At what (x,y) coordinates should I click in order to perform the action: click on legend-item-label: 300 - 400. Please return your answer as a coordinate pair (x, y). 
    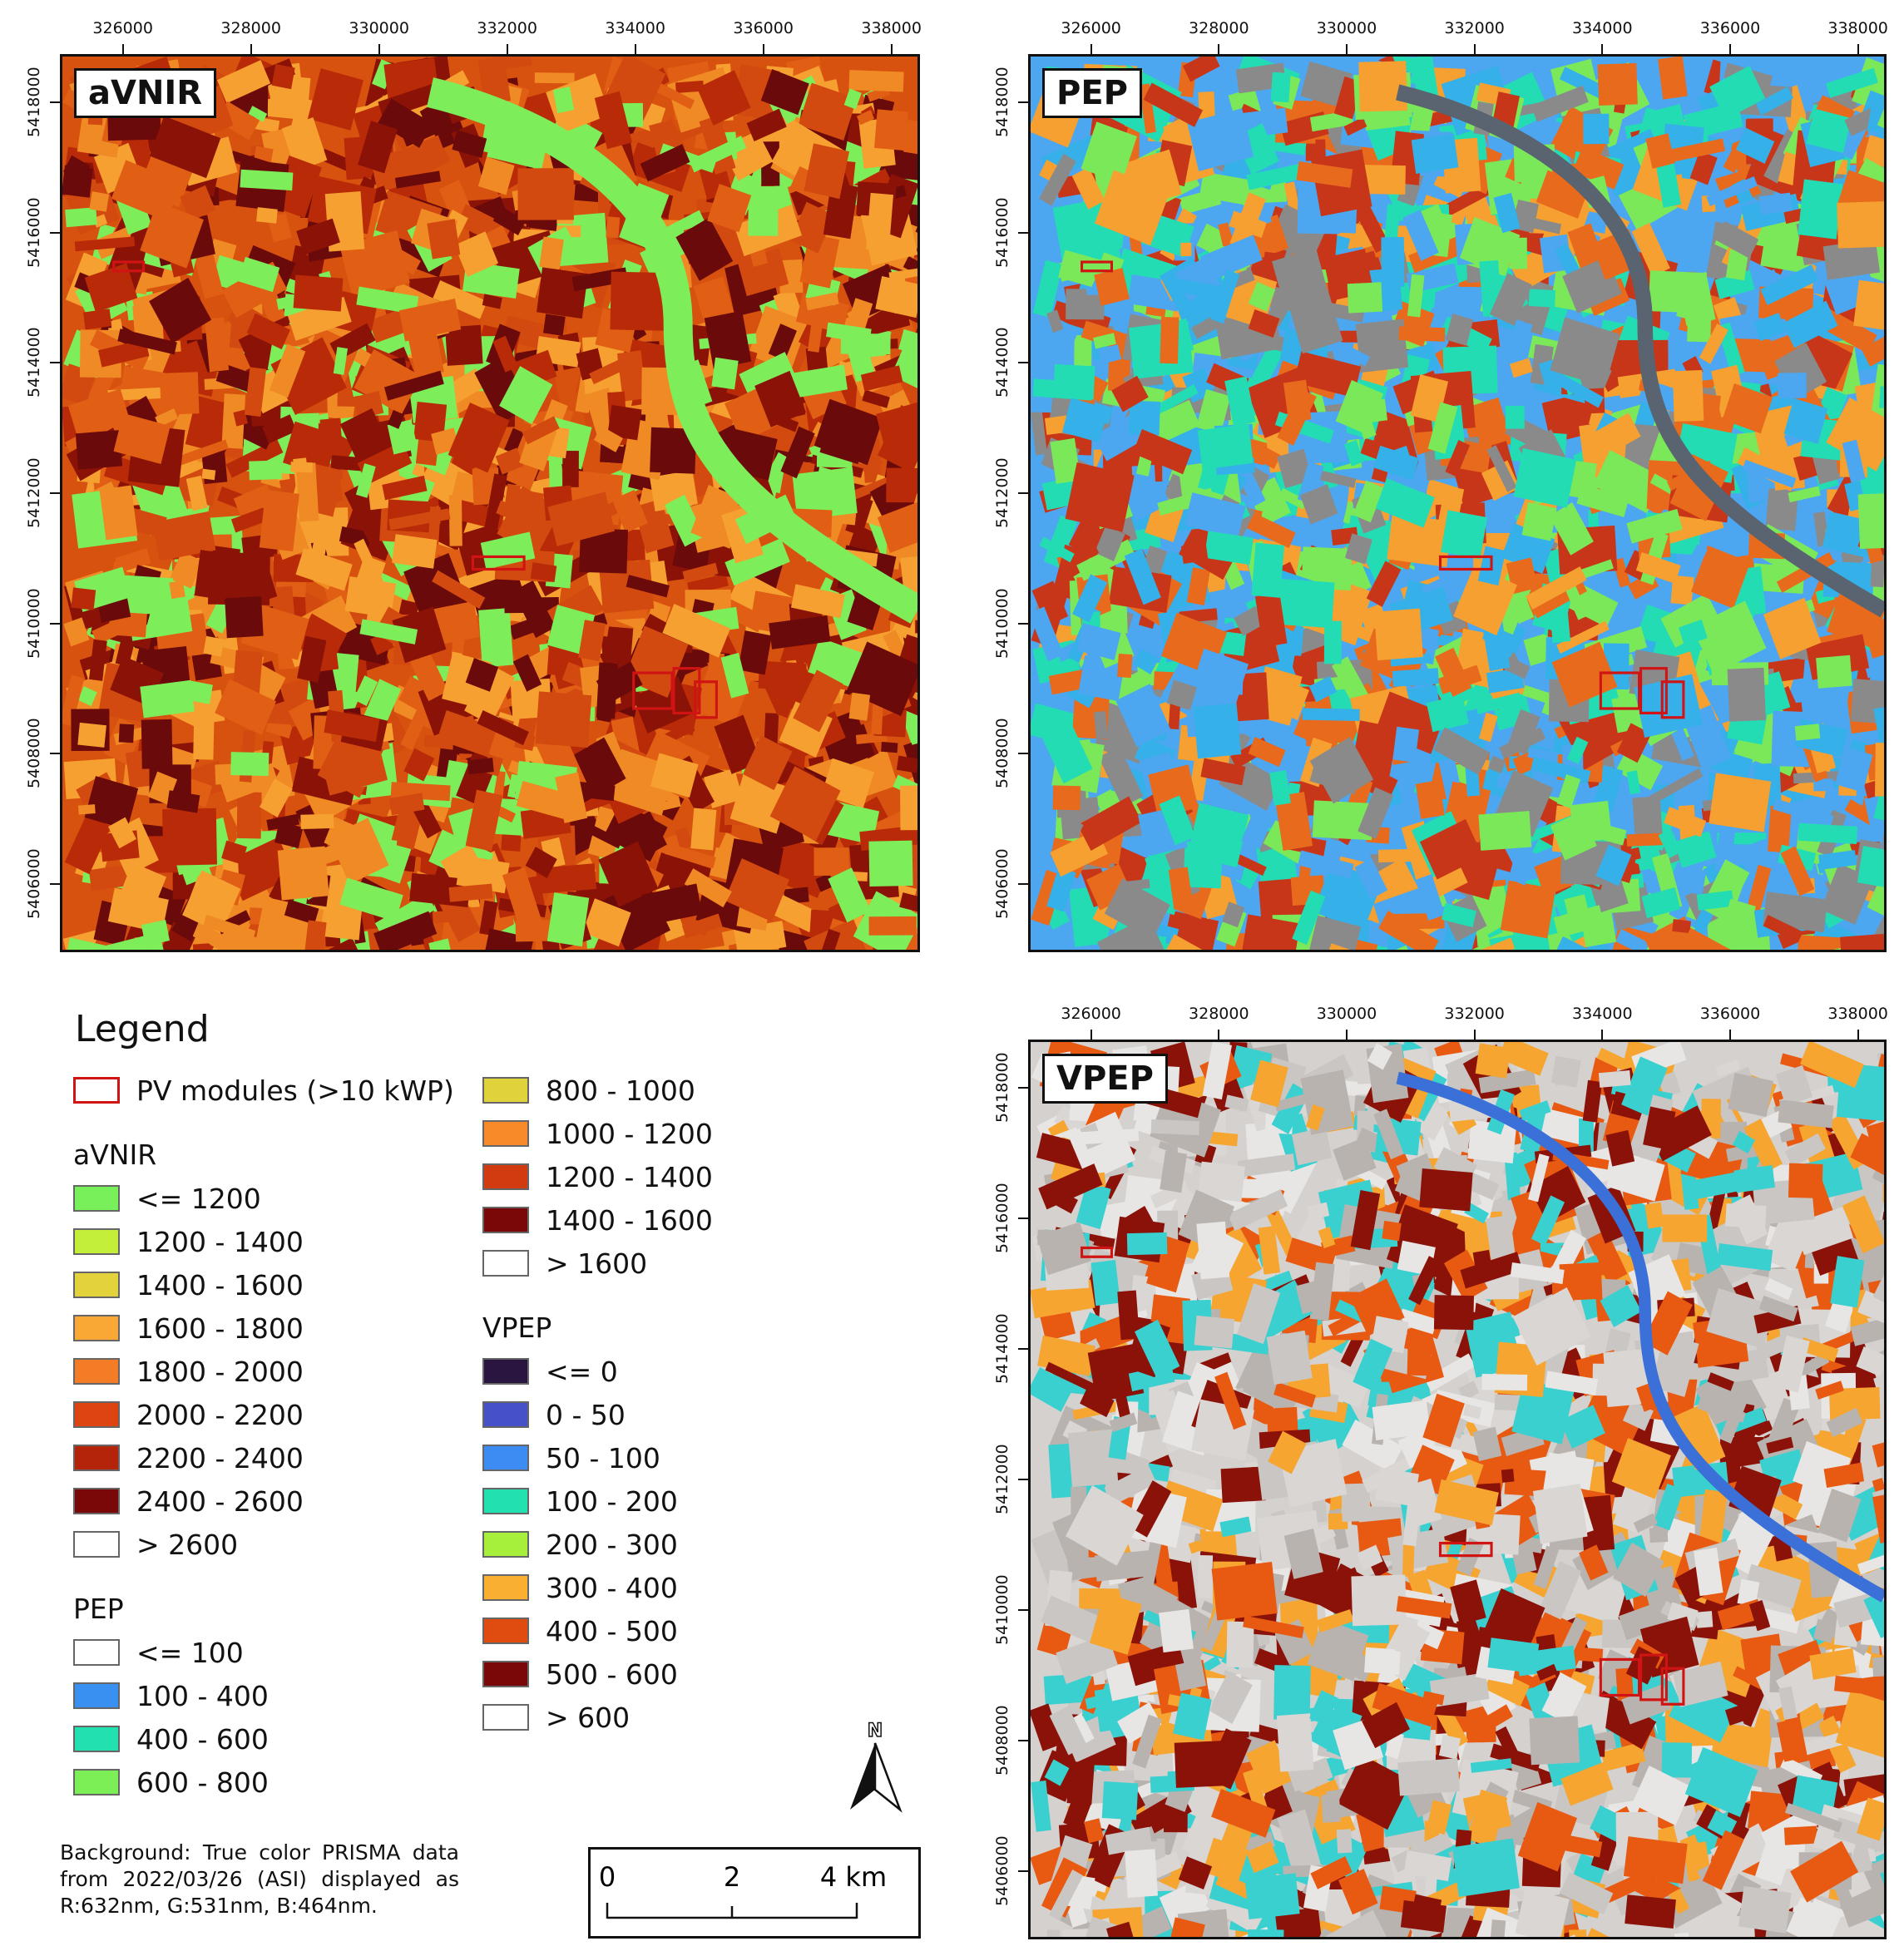
    Looking at the image, I should click on (612, 1587).